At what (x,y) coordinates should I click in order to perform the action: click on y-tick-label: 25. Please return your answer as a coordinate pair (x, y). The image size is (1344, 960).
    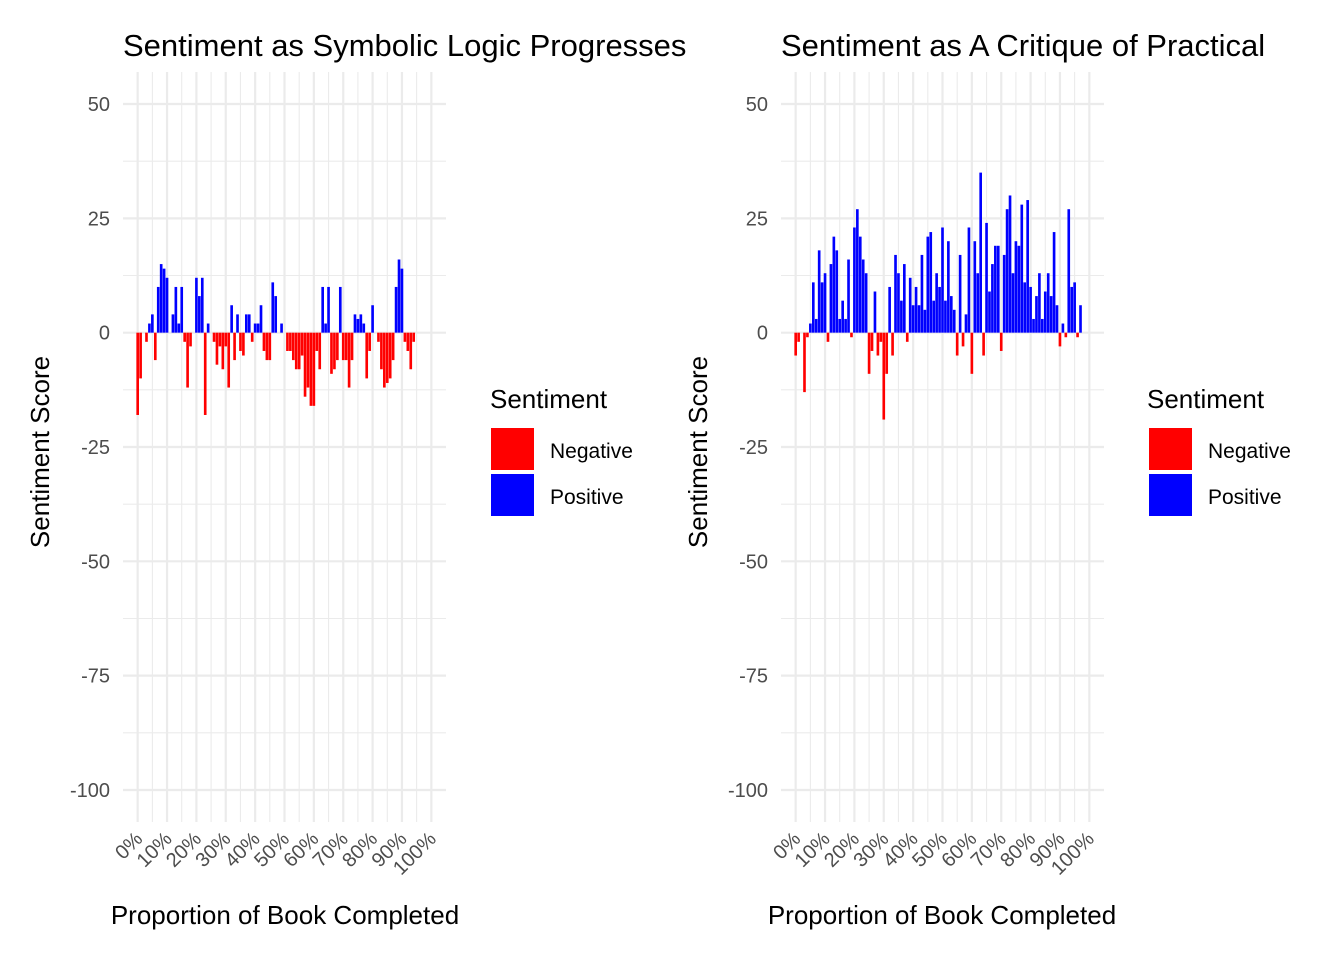
    Looking at the image, I should click on (99, 219).